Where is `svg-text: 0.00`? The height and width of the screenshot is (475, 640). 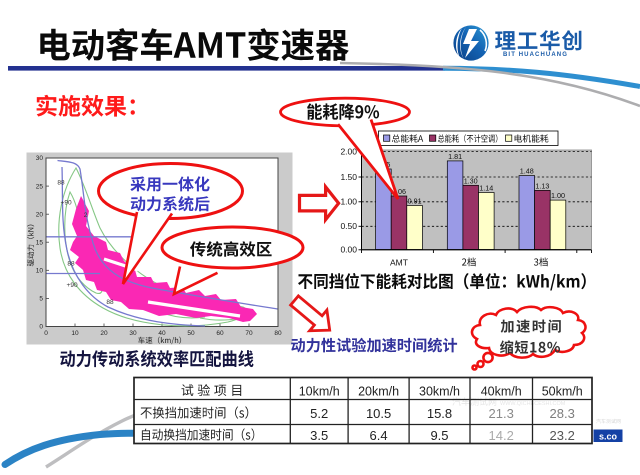 svg-text: 0.00 is located at coordinates (348, 250).